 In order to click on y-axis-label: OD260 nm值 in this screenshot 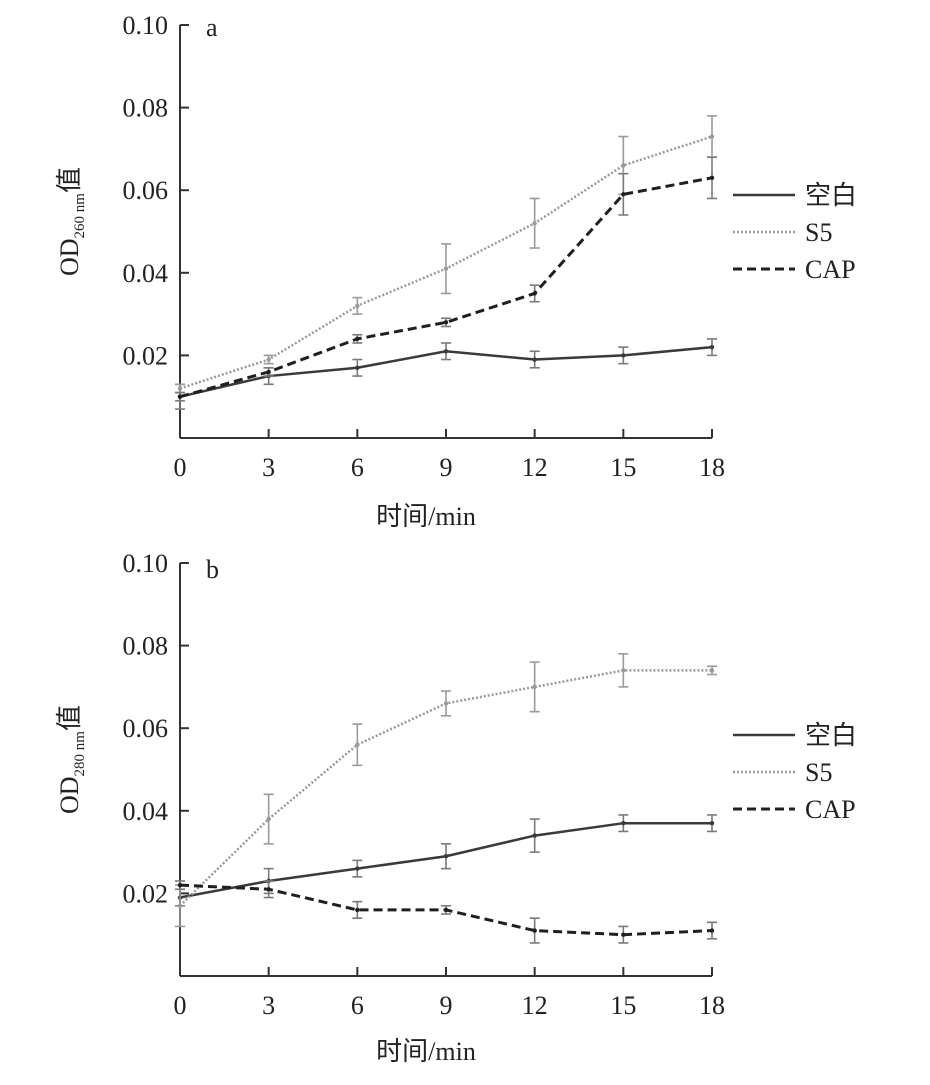, I will do `click(71, 221)`.